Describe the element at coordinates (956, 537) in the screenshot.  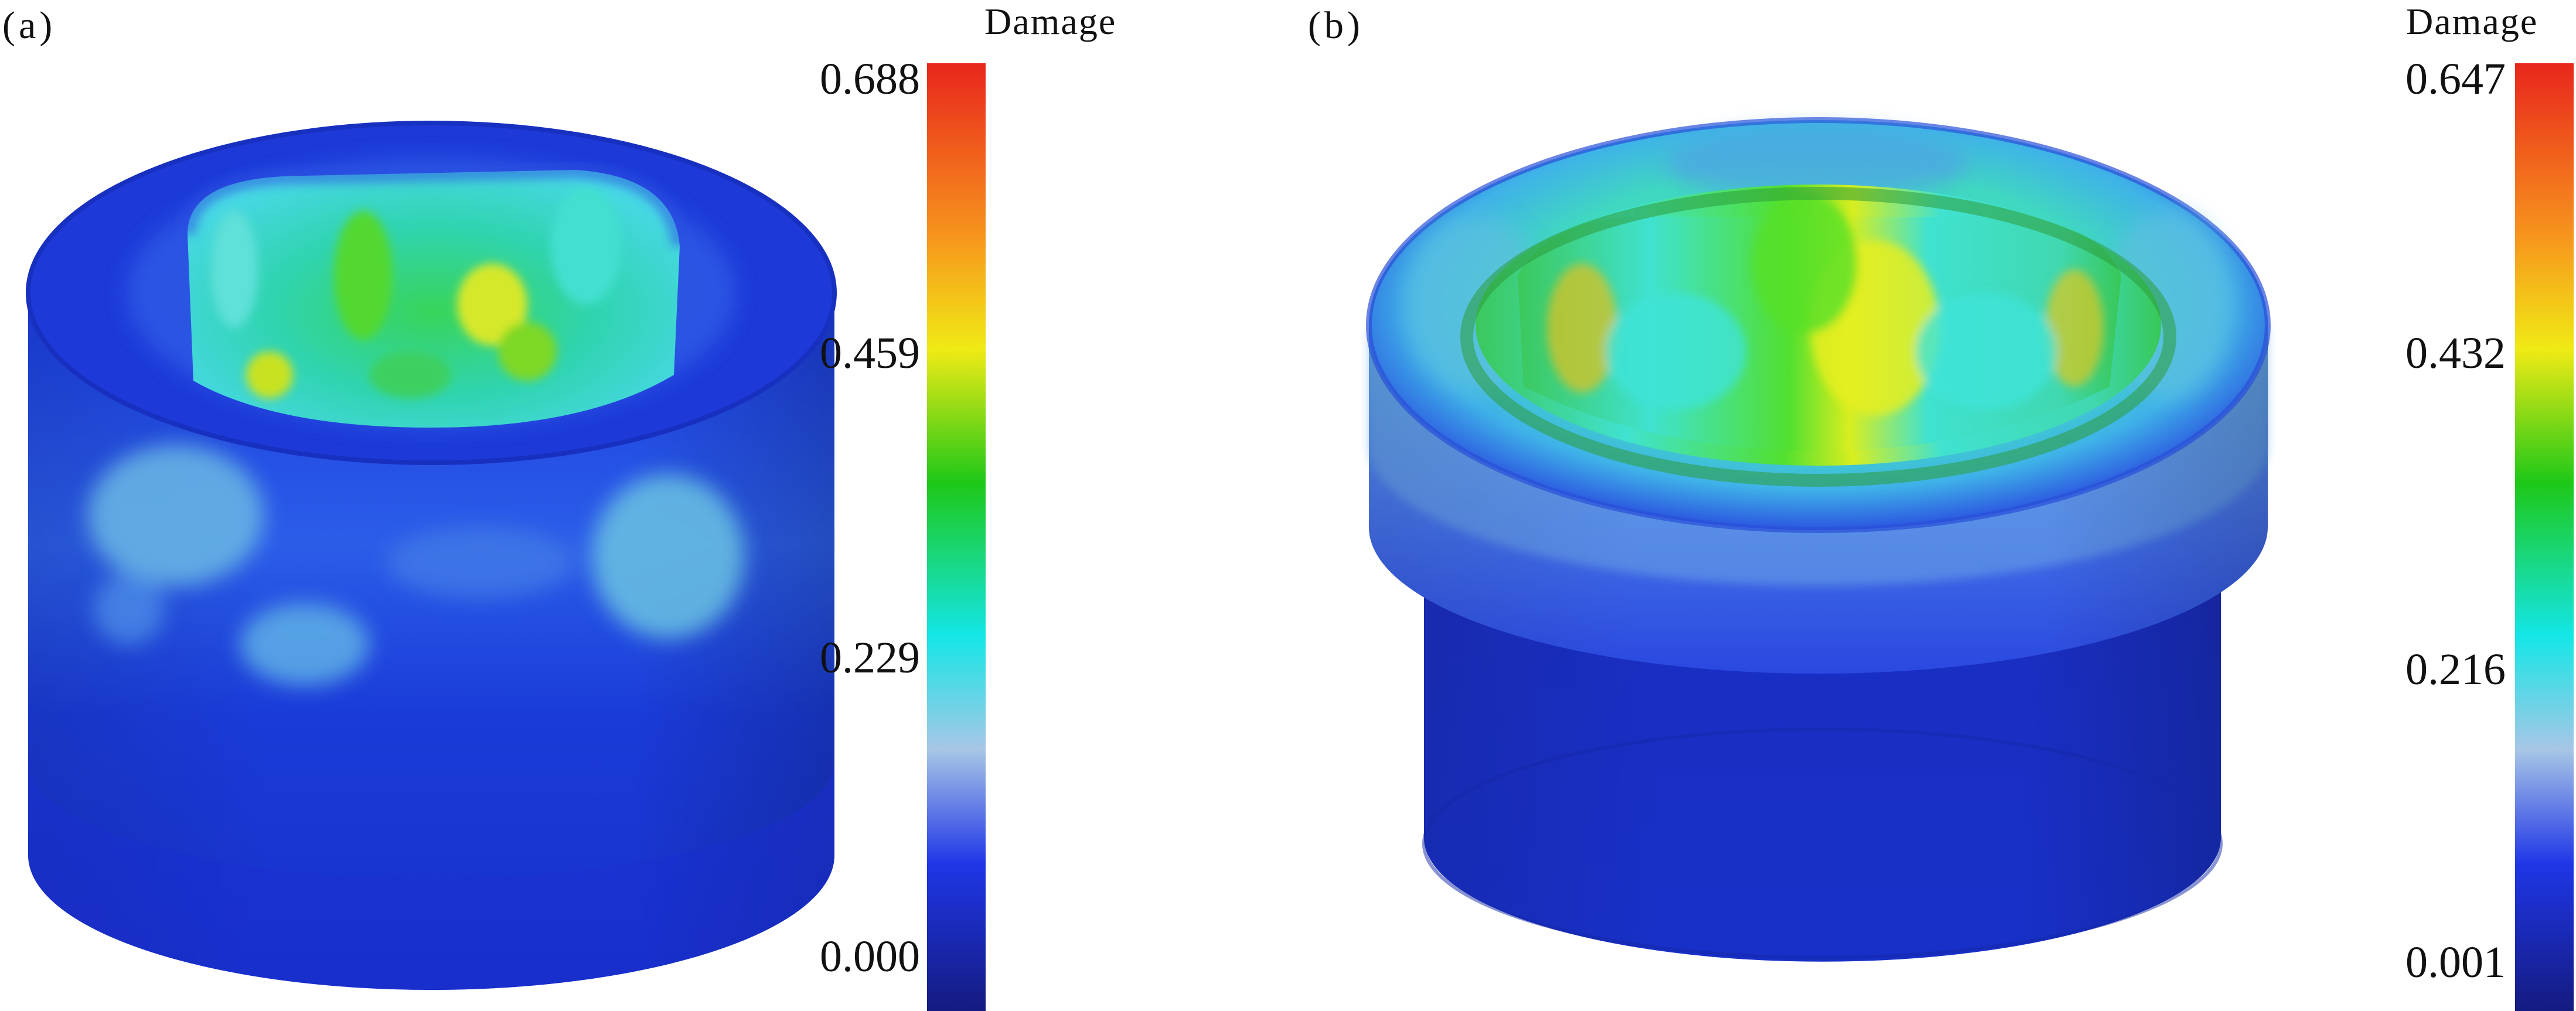
I see `colorbar-a` at that location.